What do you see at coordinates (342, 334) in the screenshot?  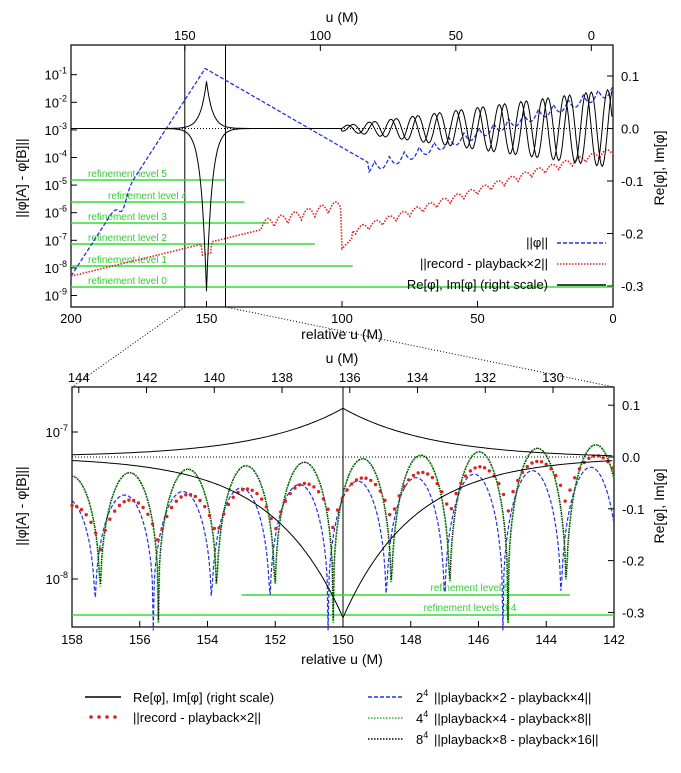 I see `top-x-axis-label: relative u (M)` at bounding box center [342, 334].